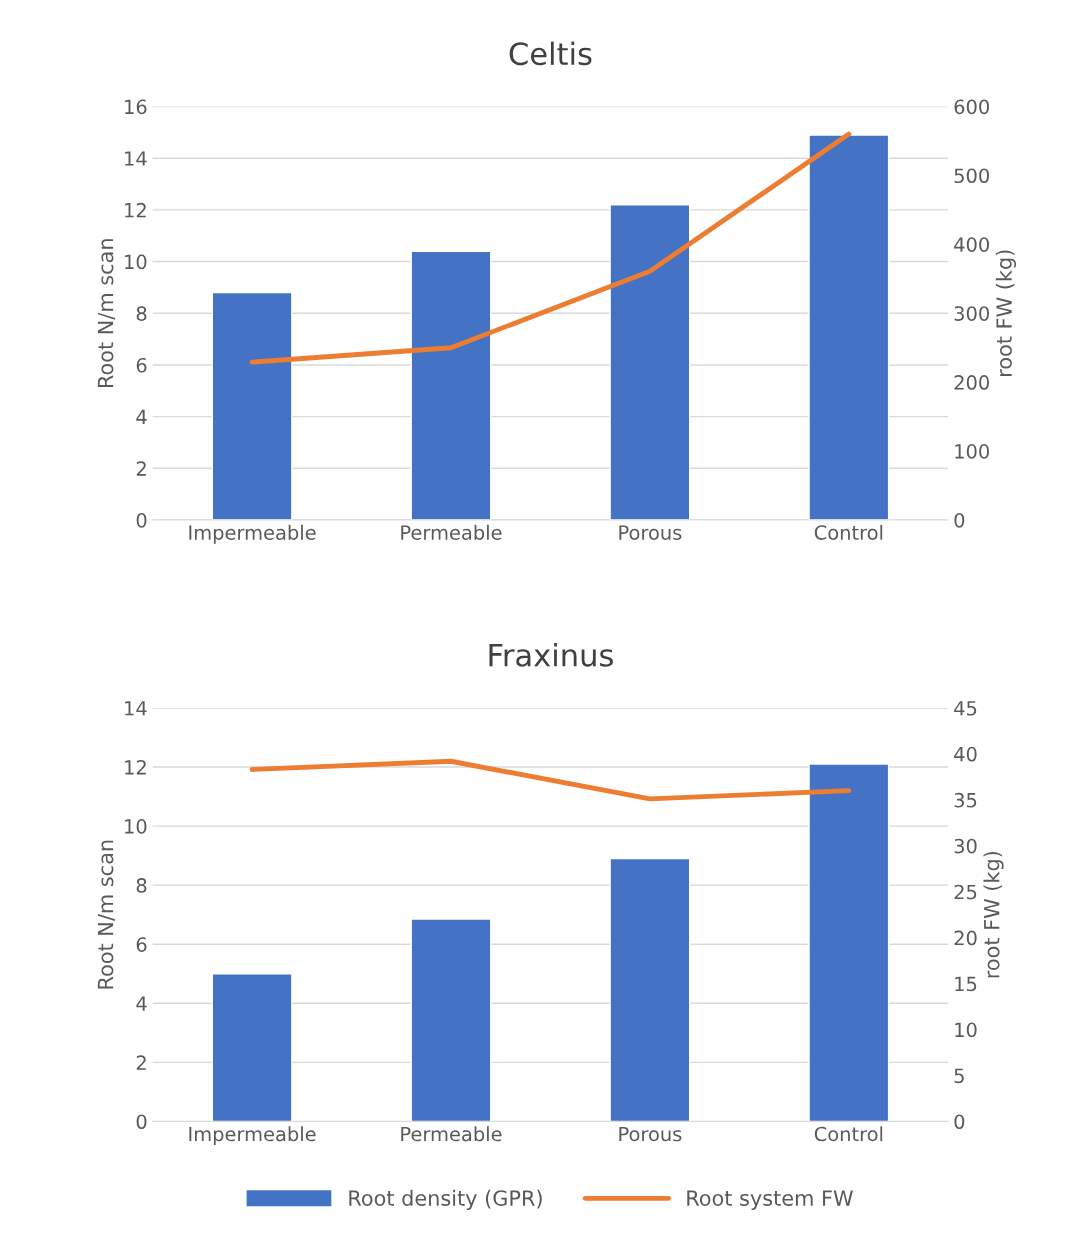 Image resolution: width=1090 pixels, height=1253 pixels. What do you see at coordinates (965, 846) in the screenshot?
I see `y2-tick-label: 30` at bounding box center [965, 846].